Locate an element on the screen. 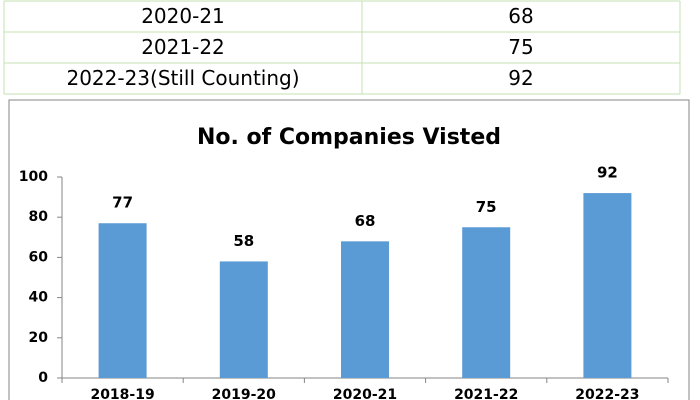  x-tick-label: 2021-22 is located at coordinates (486, 393).